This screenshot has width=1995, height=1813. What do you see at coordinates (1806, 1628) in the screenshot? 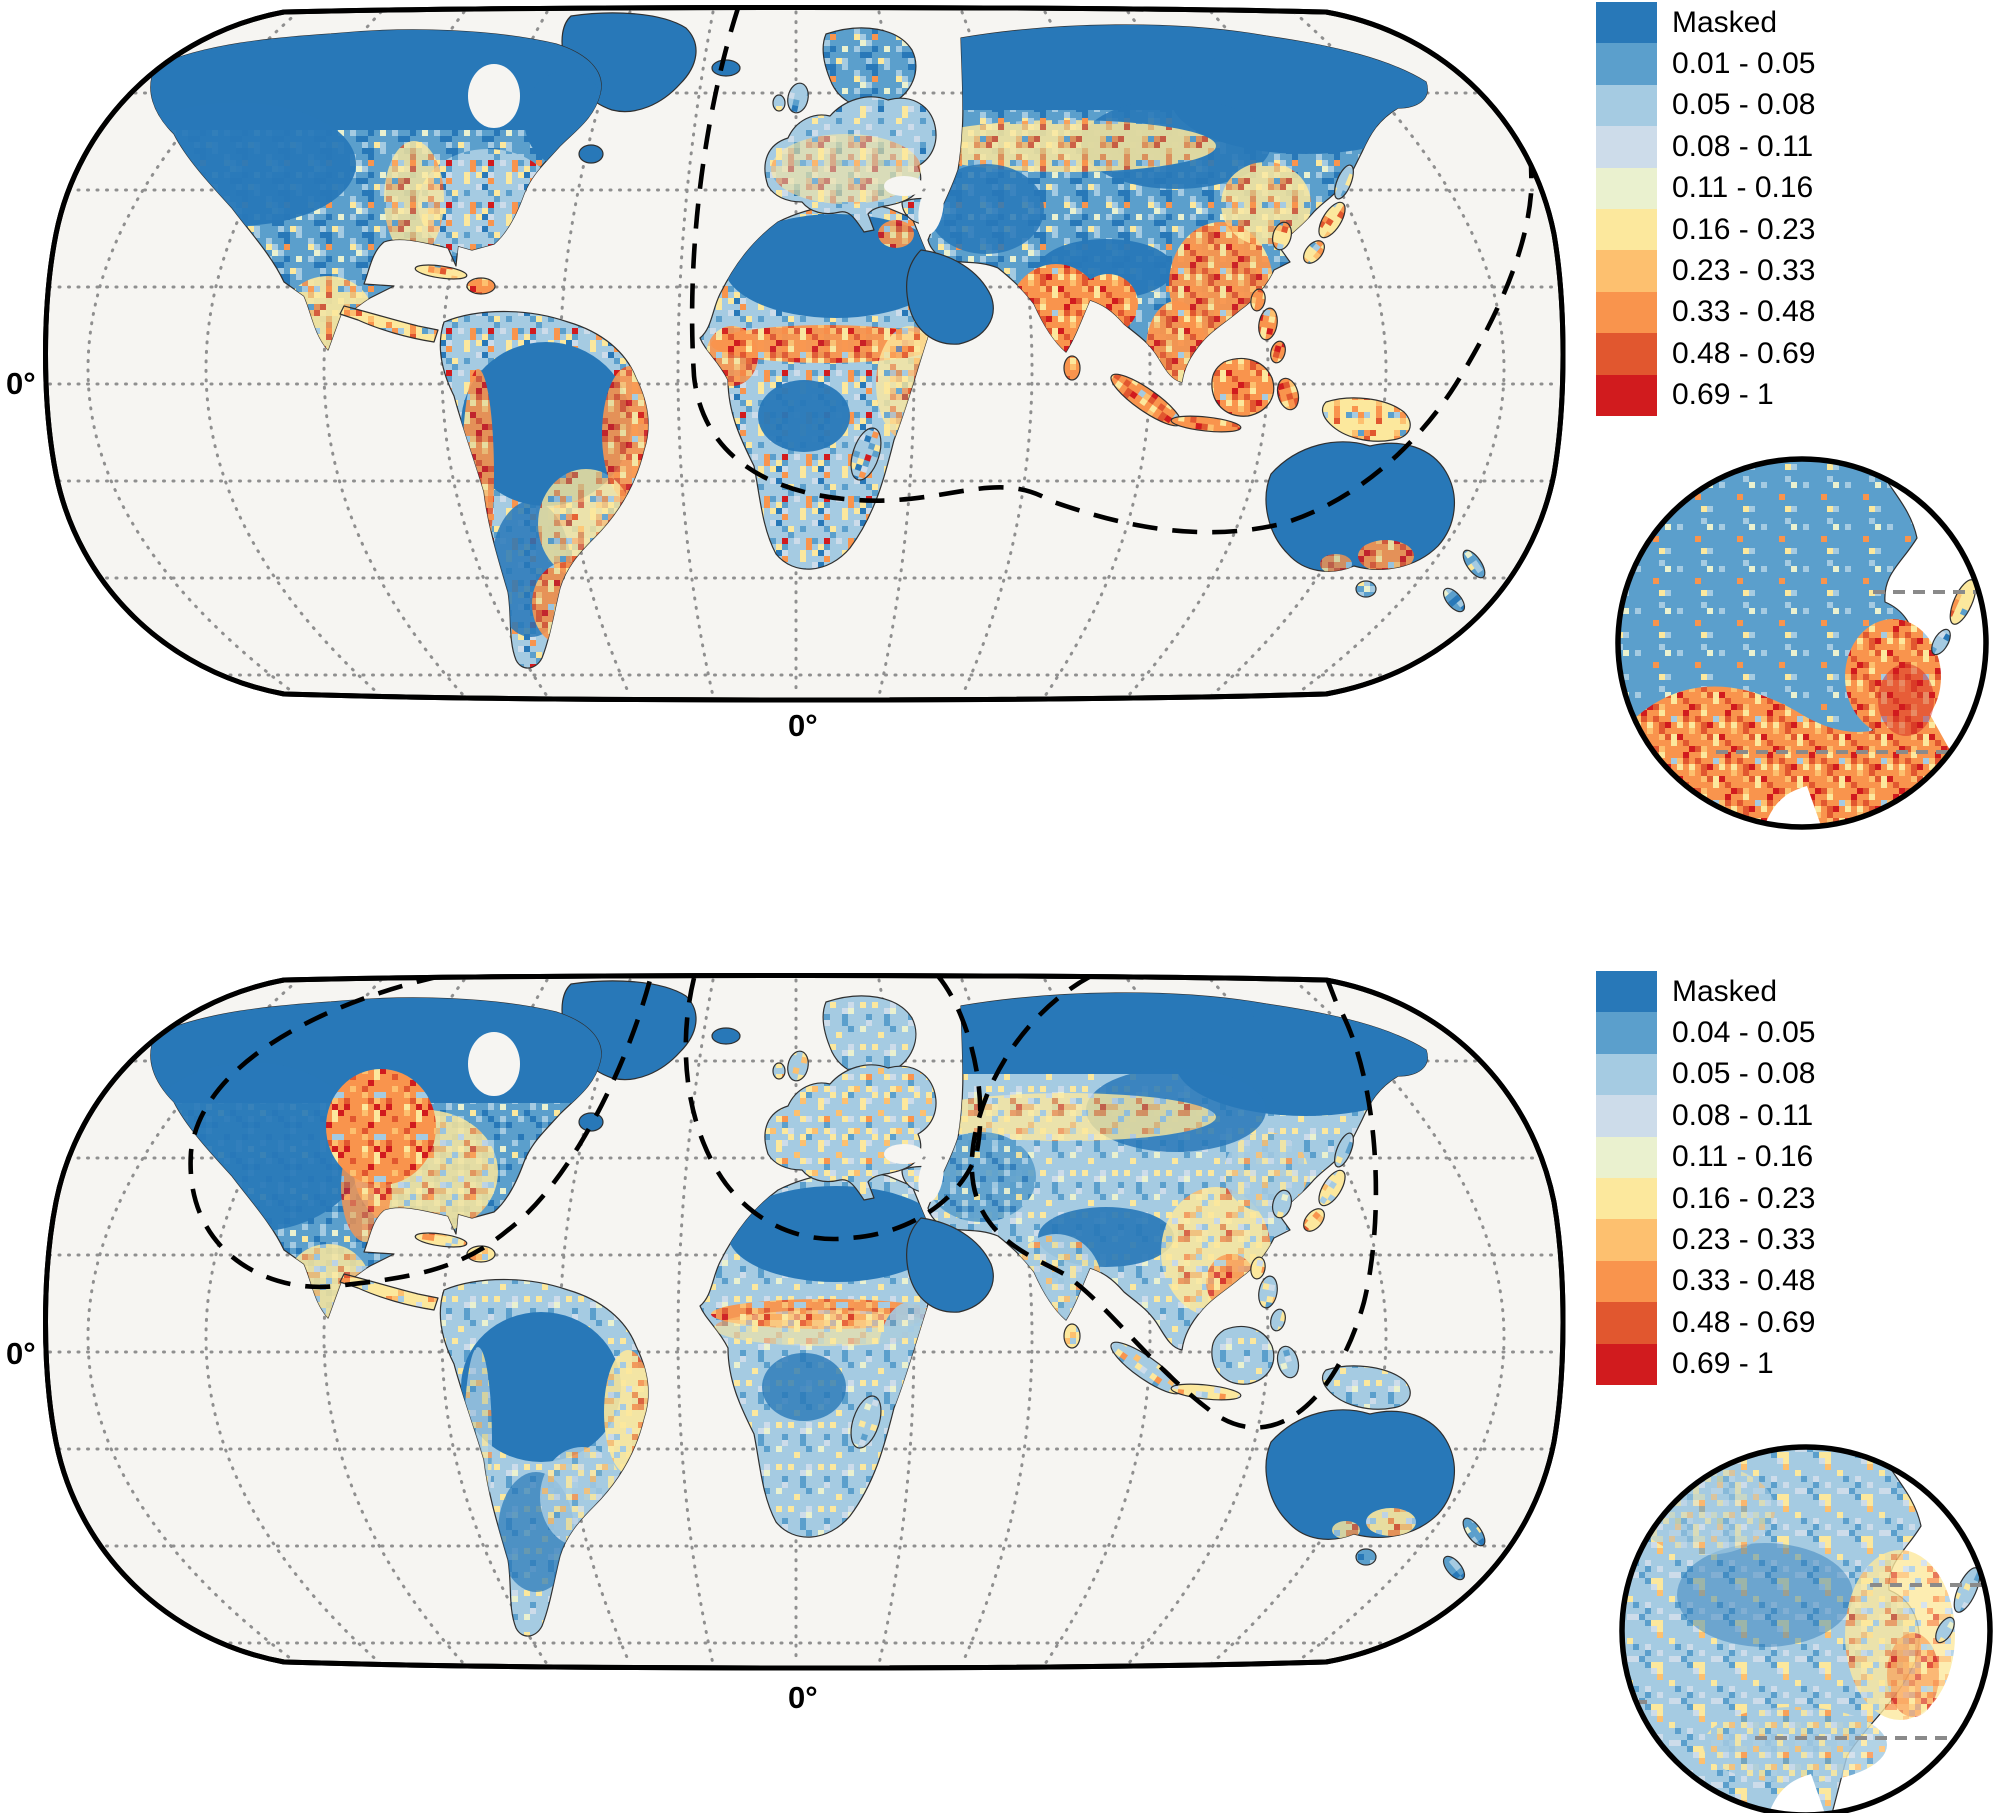
I see `asia-inset-bottom` at bounding box center [1806, 1628].